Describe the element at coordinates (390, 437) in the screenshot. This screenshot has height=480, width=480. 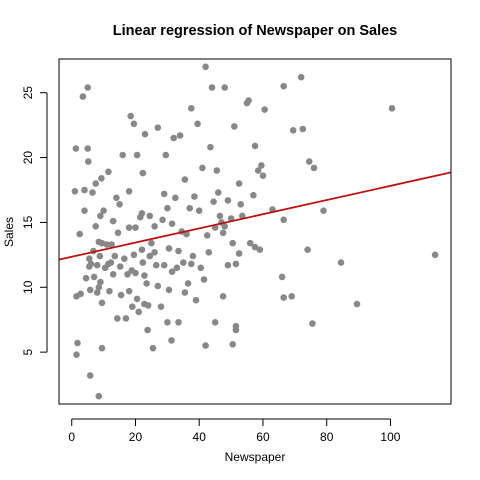
I see `x-tick-label: 100` at that location.